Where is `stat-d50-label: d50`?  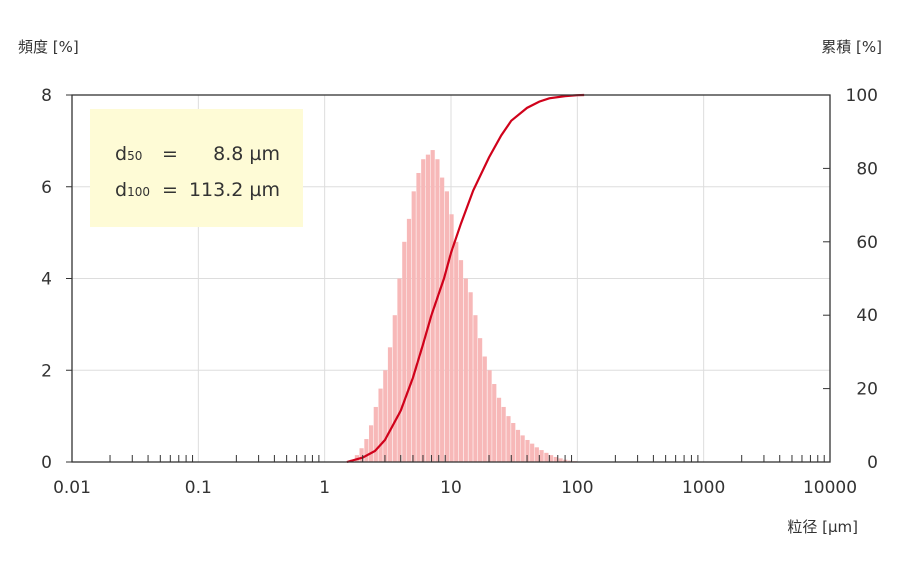 stat-d50-label: d50 is located at coordinates (128, 154).